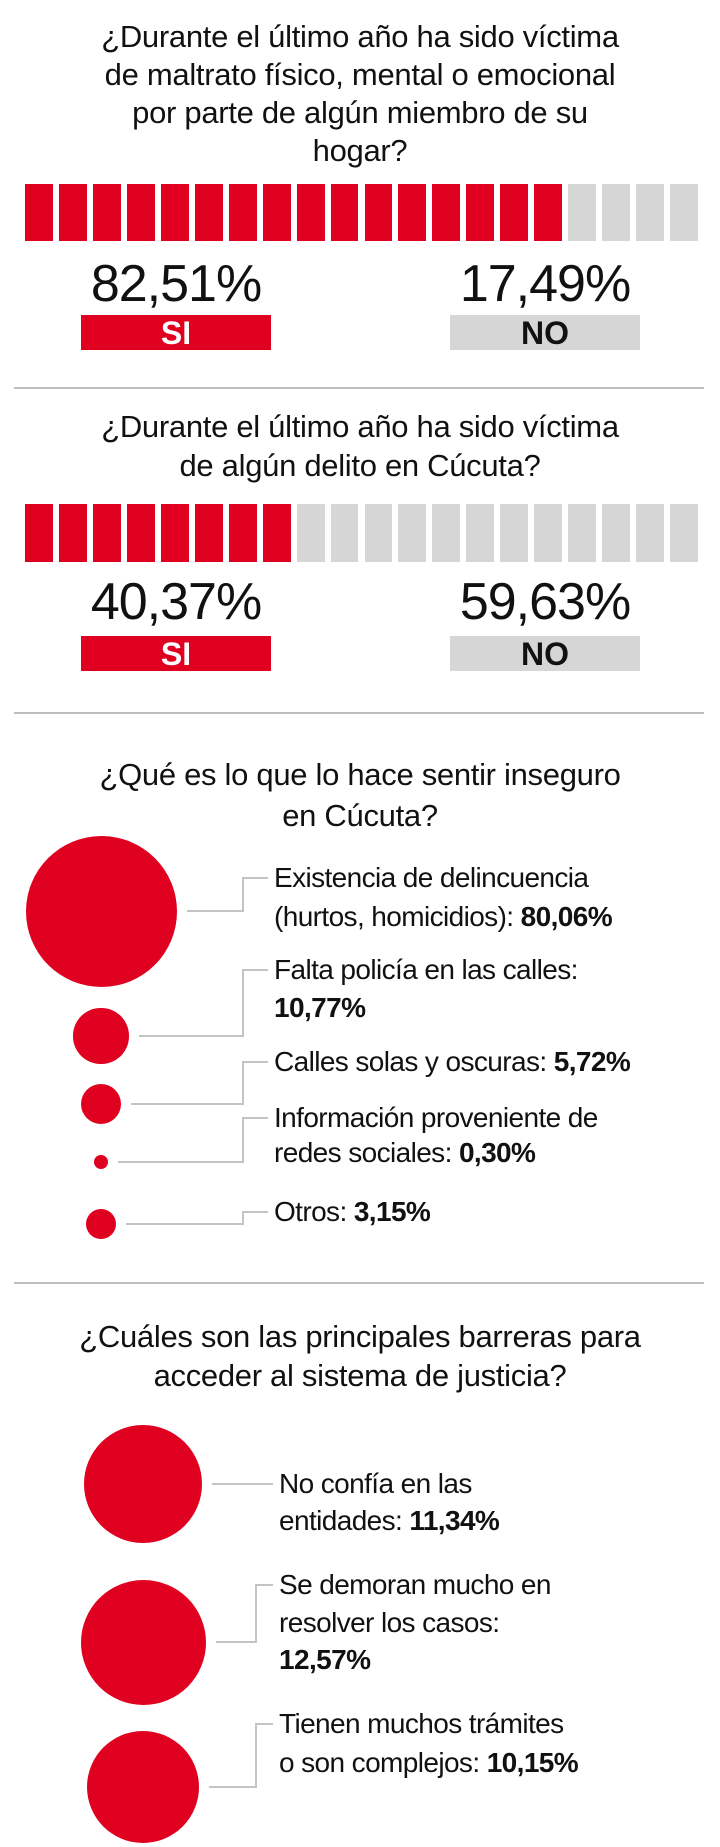 The height and width of the screenshot is (1847, 720). What do you see at coordinates (566, 916) in the screenshot?
I see `percentage-value: 80,06%` at bounding box center [566, 916].